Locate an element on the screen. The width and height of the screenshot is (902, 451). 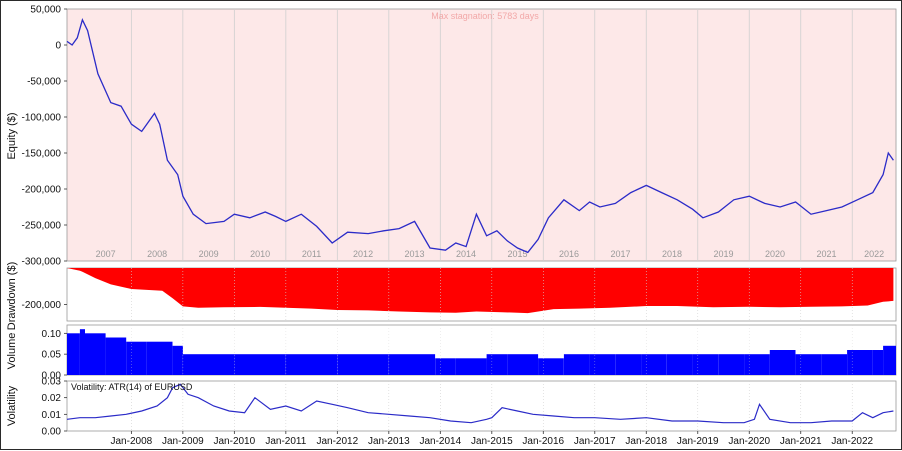
year-label: 2013 is located at coordinates (415, 254).